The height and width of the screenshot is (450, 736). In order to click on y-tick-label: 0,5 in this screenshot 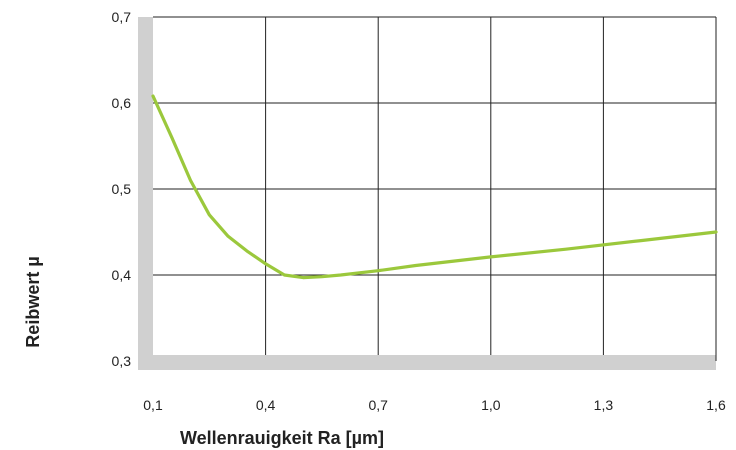, I will do `click(122, 189)`.